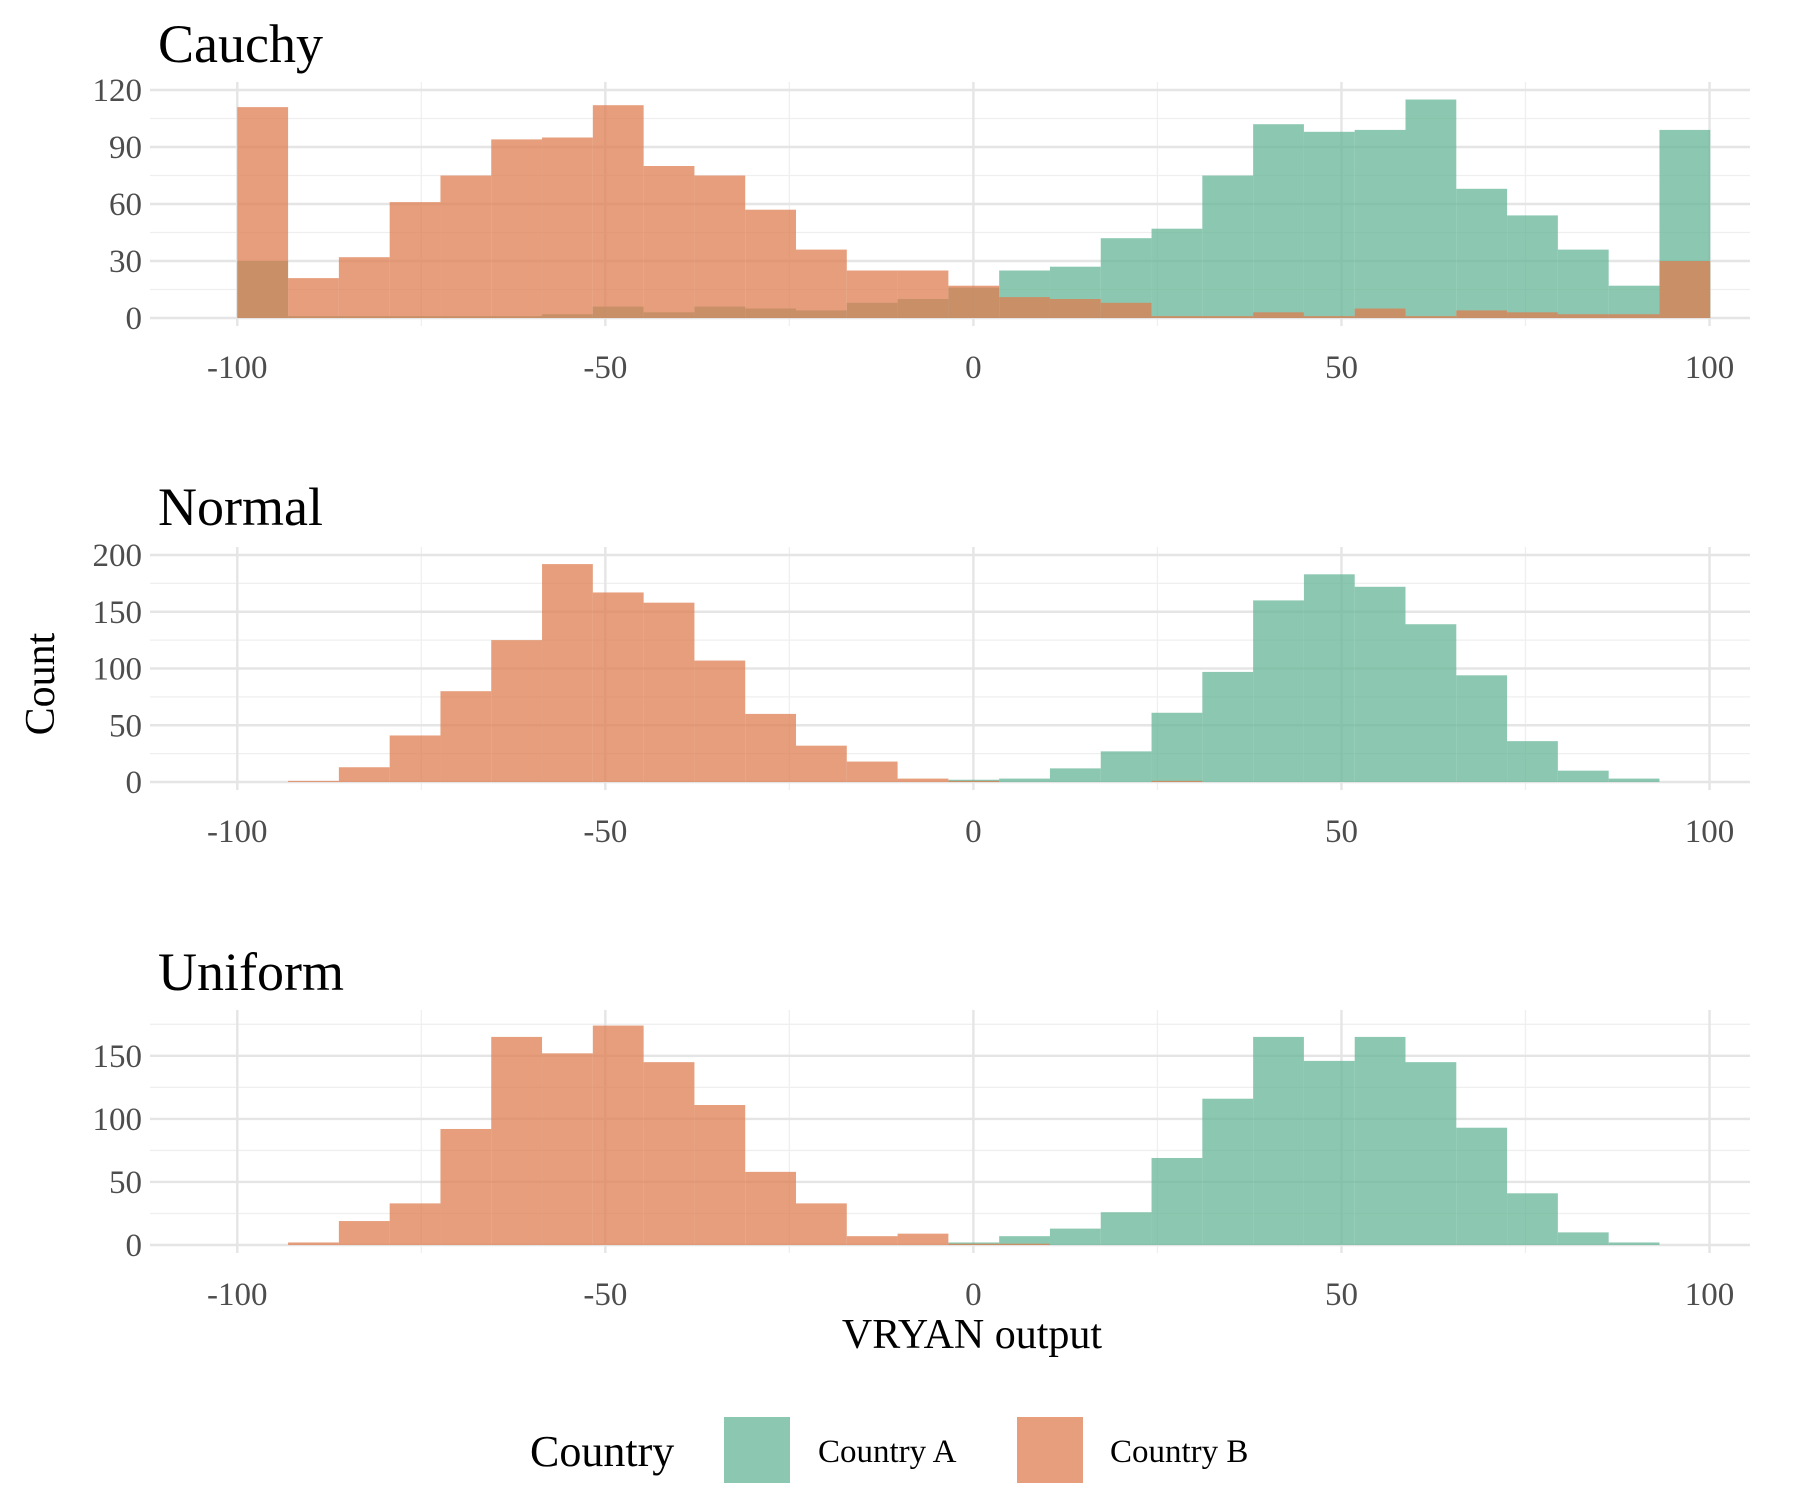 Image resolution: width=1800 pixels, height=1505 pixels. Describe the element at coordinates (41, 683) in the screenshot. I see `y-axis-title: Count` at that location.